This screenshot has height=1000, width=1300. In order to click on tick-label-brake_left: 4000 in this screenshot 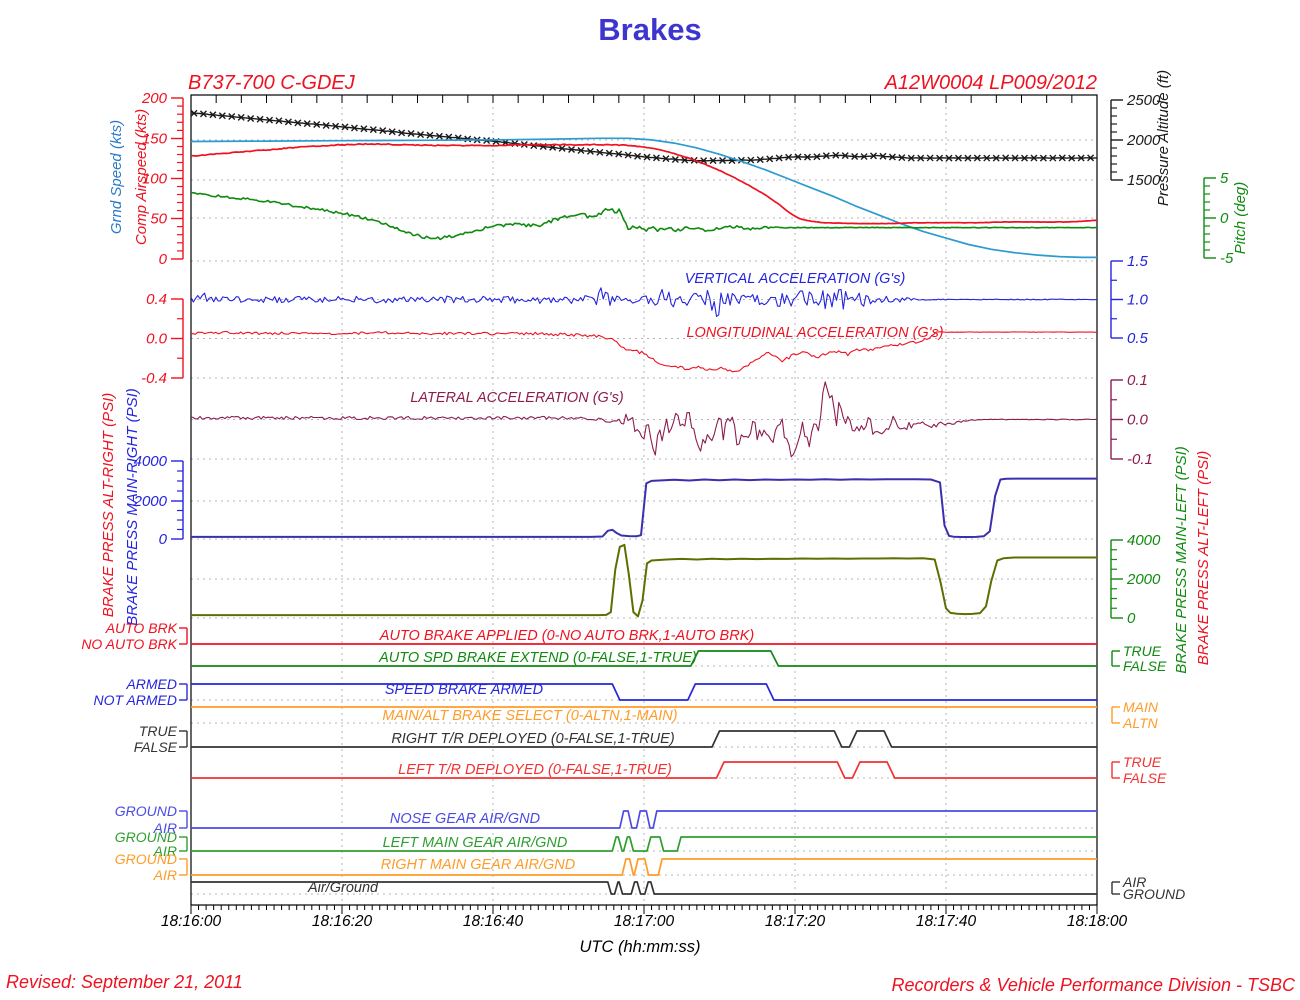, I will do `click(1144, 540)`.